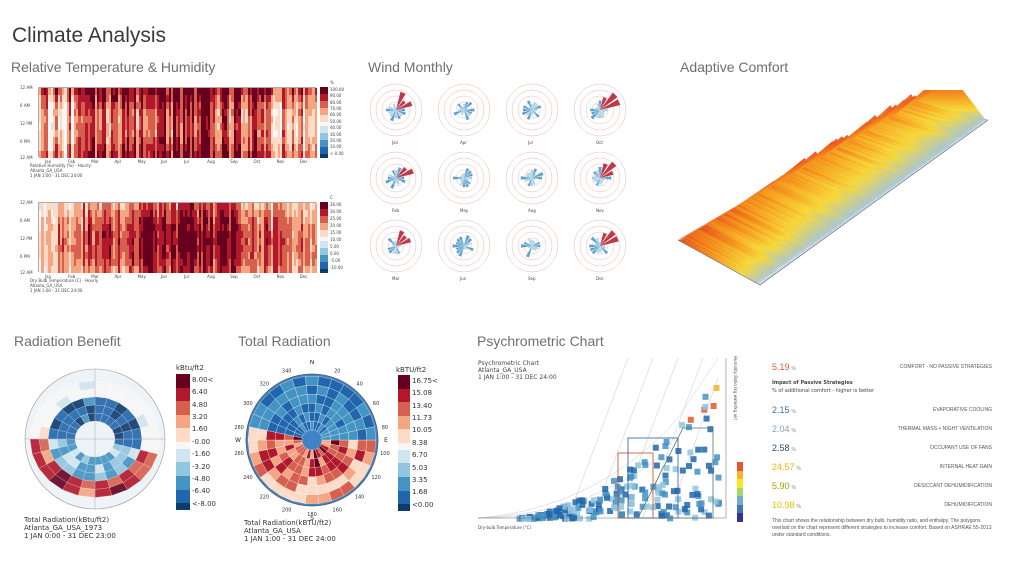  I want to click on month-tick-label: Jun, so click(164, 276).